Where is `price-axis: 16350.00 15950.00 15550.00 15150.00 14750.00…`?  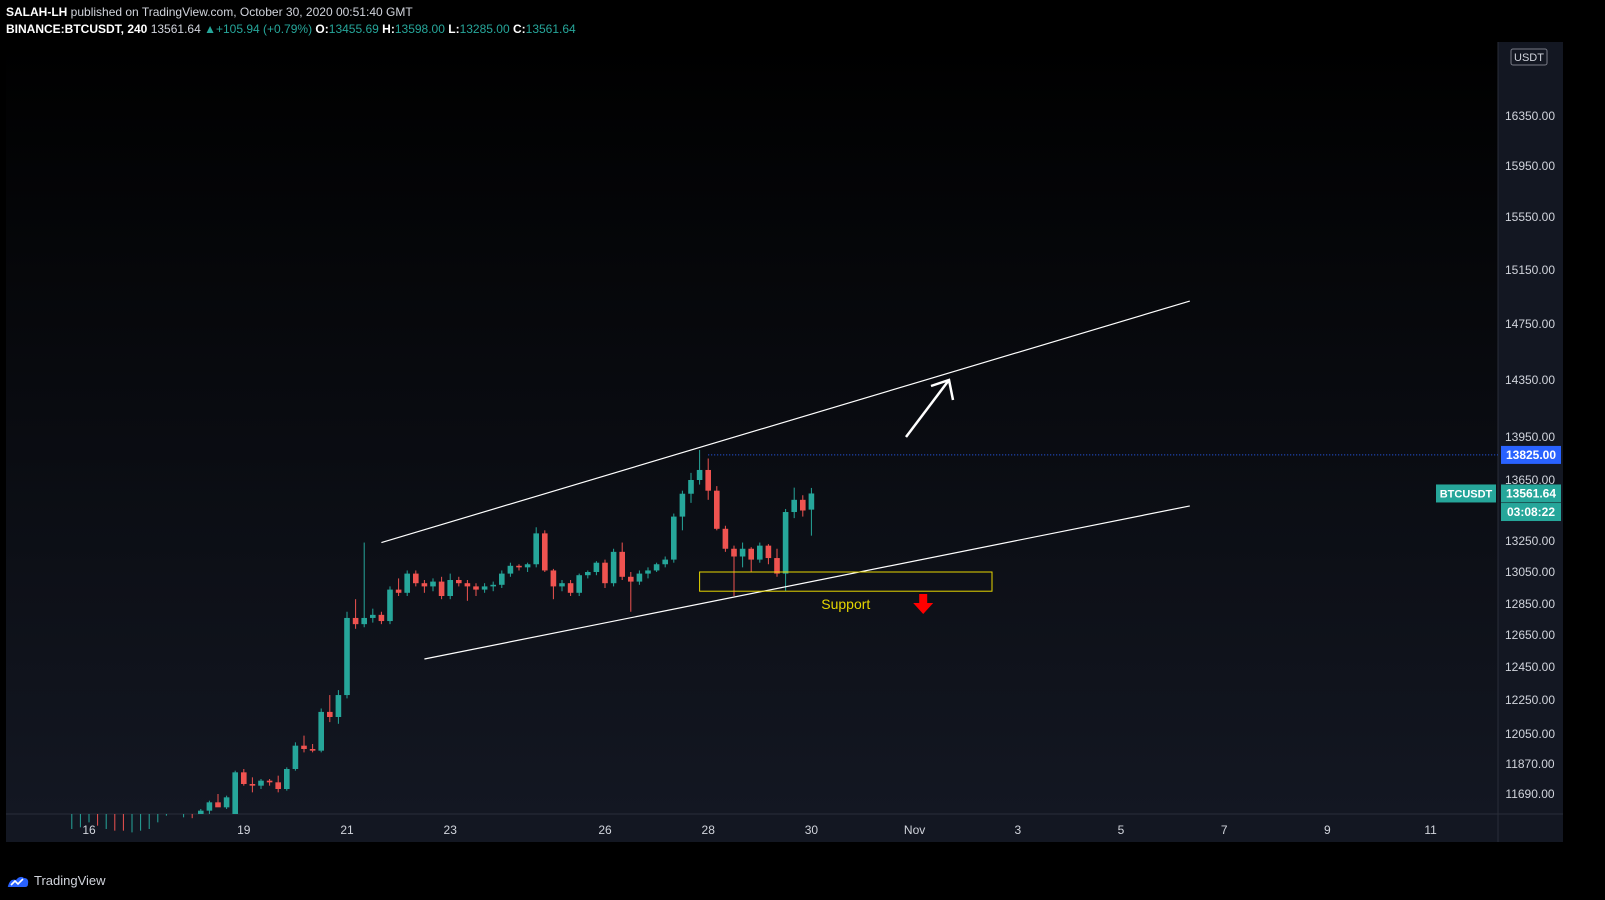 price-axis: 16350.00 15950.00 15550.00 15150.00 14750.00… is located at coordinates (1530, 455).